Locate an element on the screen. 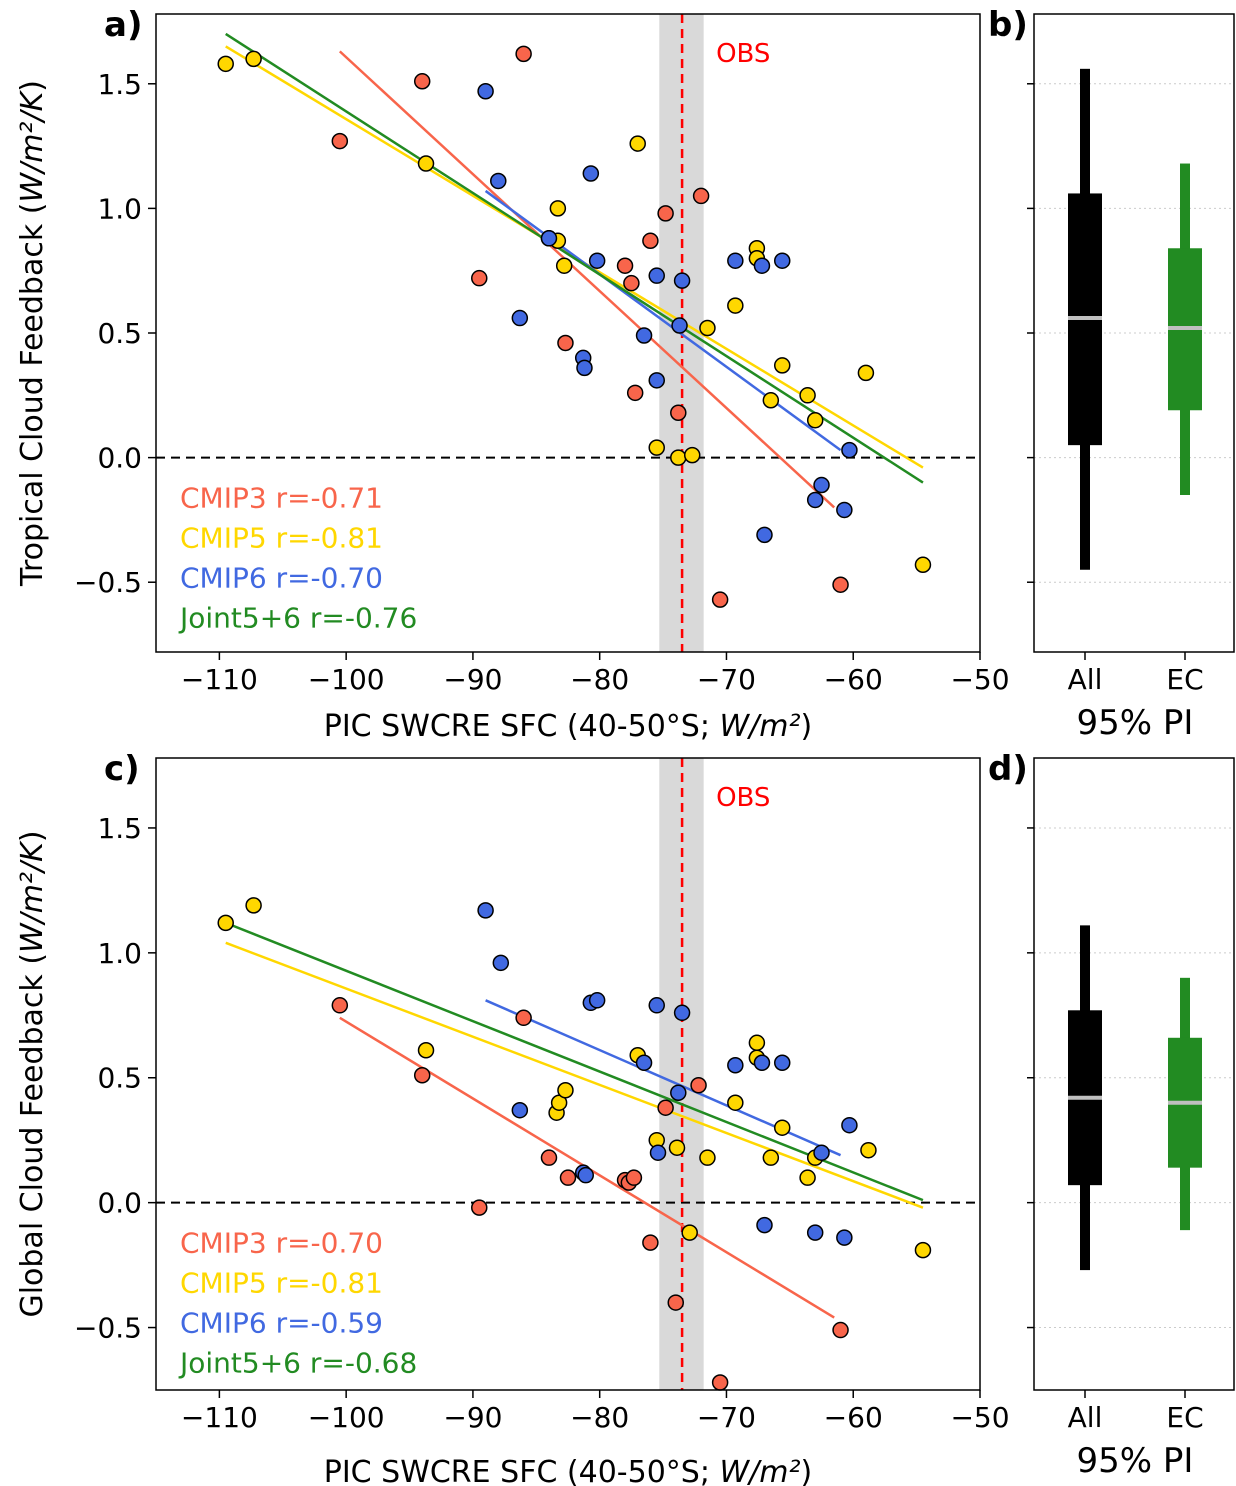 The height and width of the screenshot is (1486, 1236). x-tick-label: −70 is located at coordinates (726, 679).